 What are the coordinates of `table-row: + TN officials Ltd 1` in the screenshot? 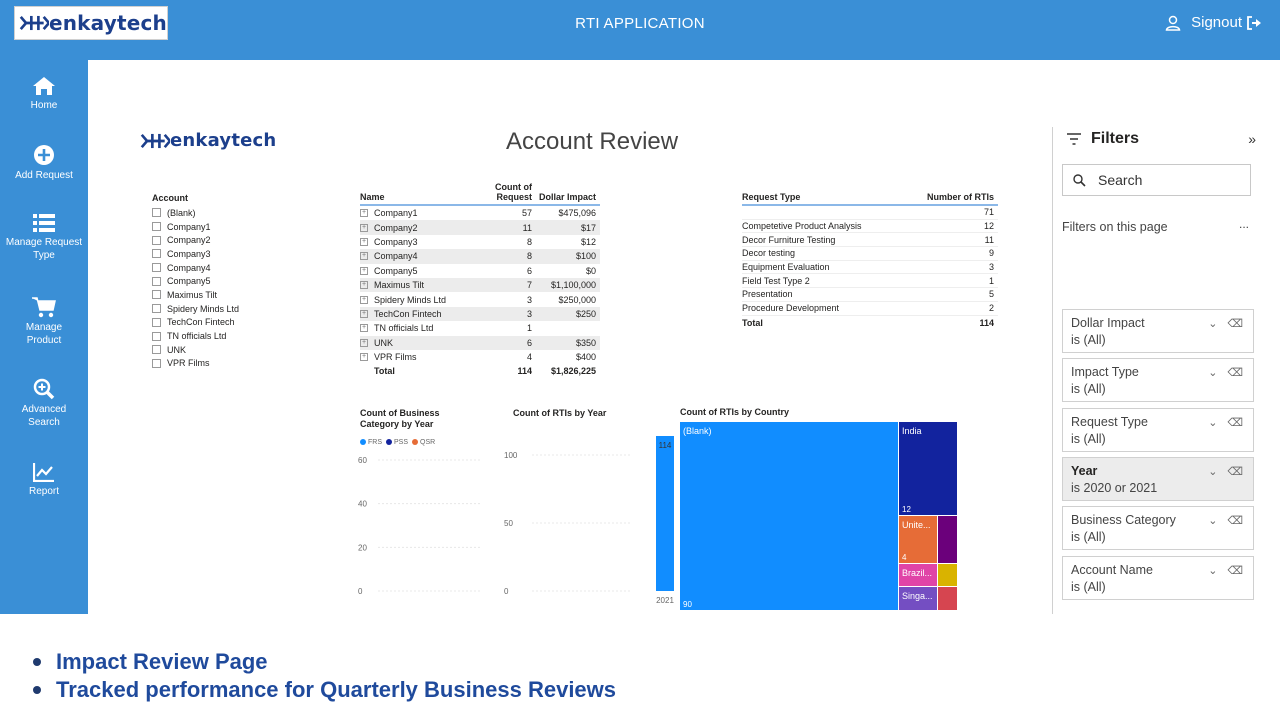 It's located at (480, 328).